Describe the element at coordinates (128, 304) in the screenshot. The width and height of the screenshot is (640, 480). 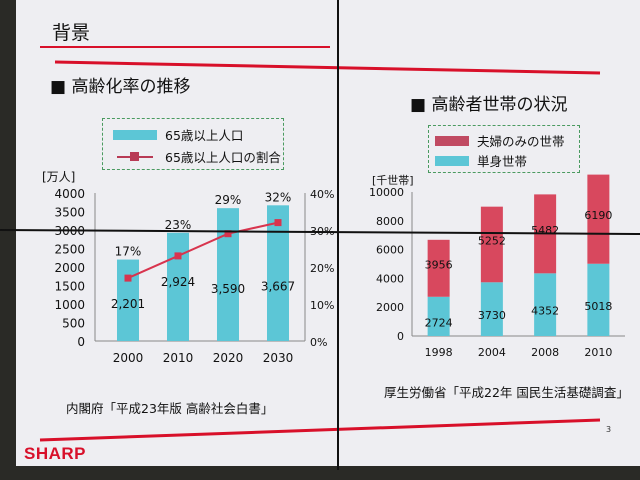
I see `population-data-label: 2,201` at that location.